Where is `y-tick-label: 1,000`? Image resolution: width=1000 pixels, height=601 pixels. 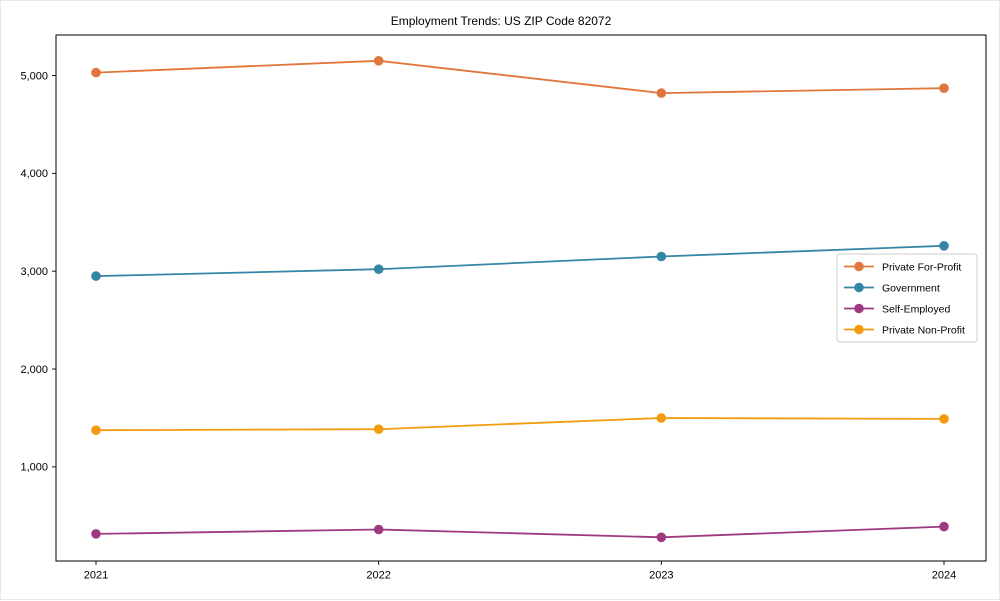
y-tick-label: 1,000 is located at coordinates (34, 468).